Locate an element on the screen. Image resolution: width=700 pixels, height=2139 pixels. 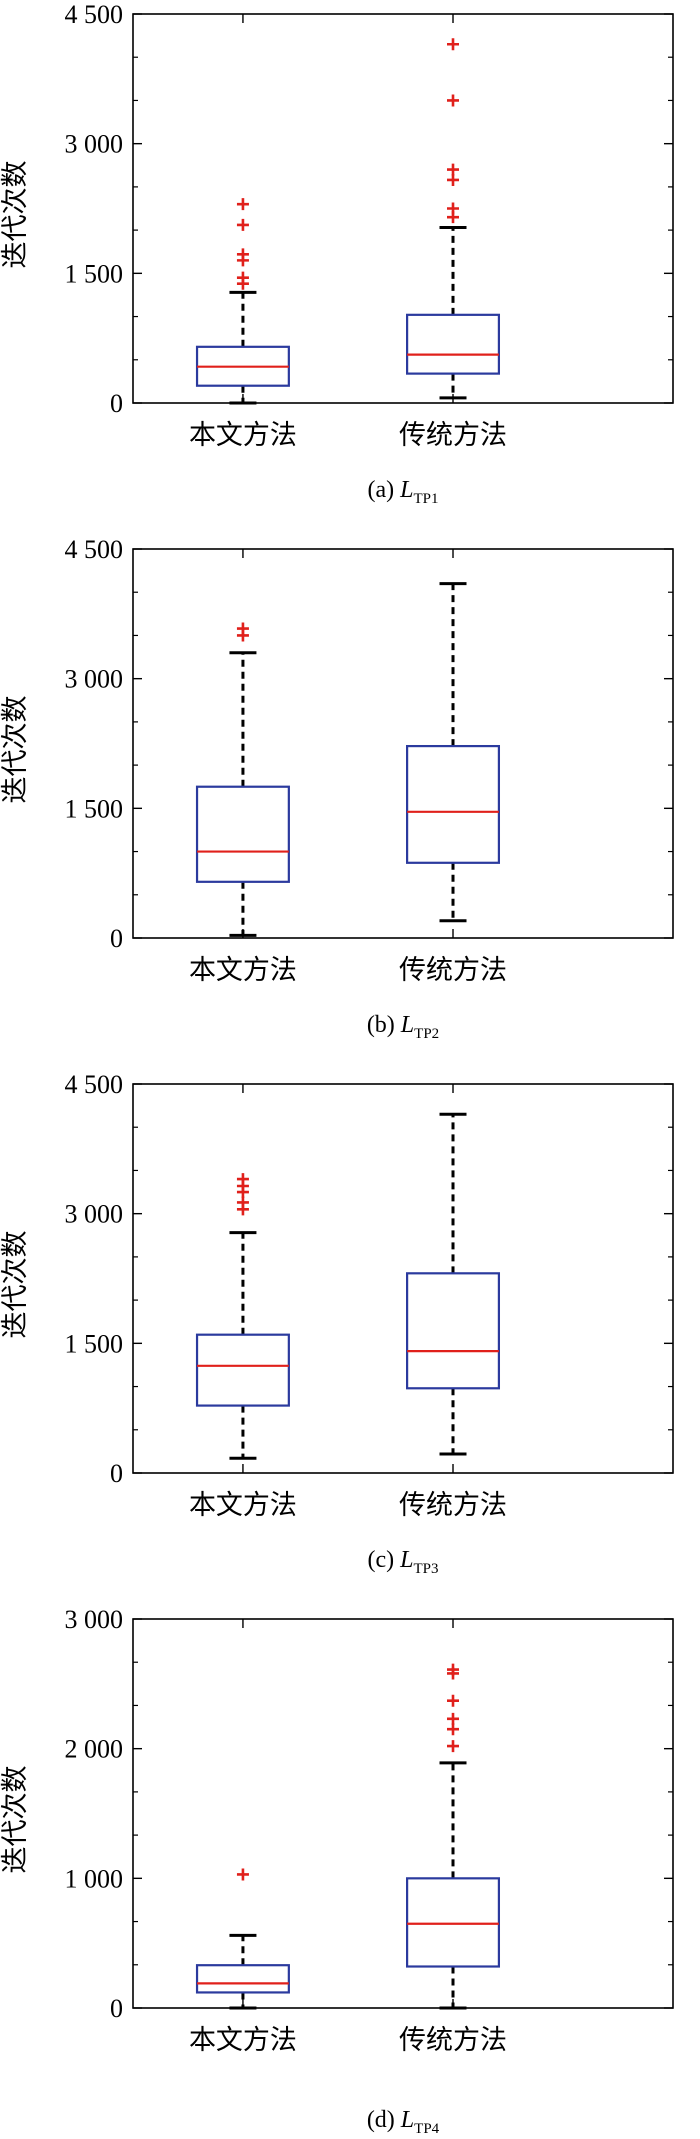
figure-caption: (a) LTP1 is located at coordinates (402, 492).